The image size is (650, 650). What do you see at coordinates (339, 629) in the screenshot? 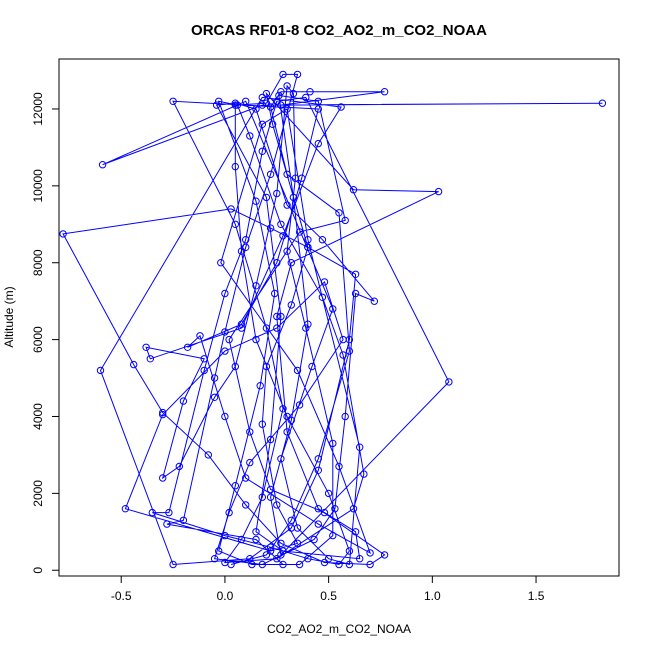
I see `x-axis-label: CO2_AO2_m_CO2_NOAA` at bounding box center [339, 629].